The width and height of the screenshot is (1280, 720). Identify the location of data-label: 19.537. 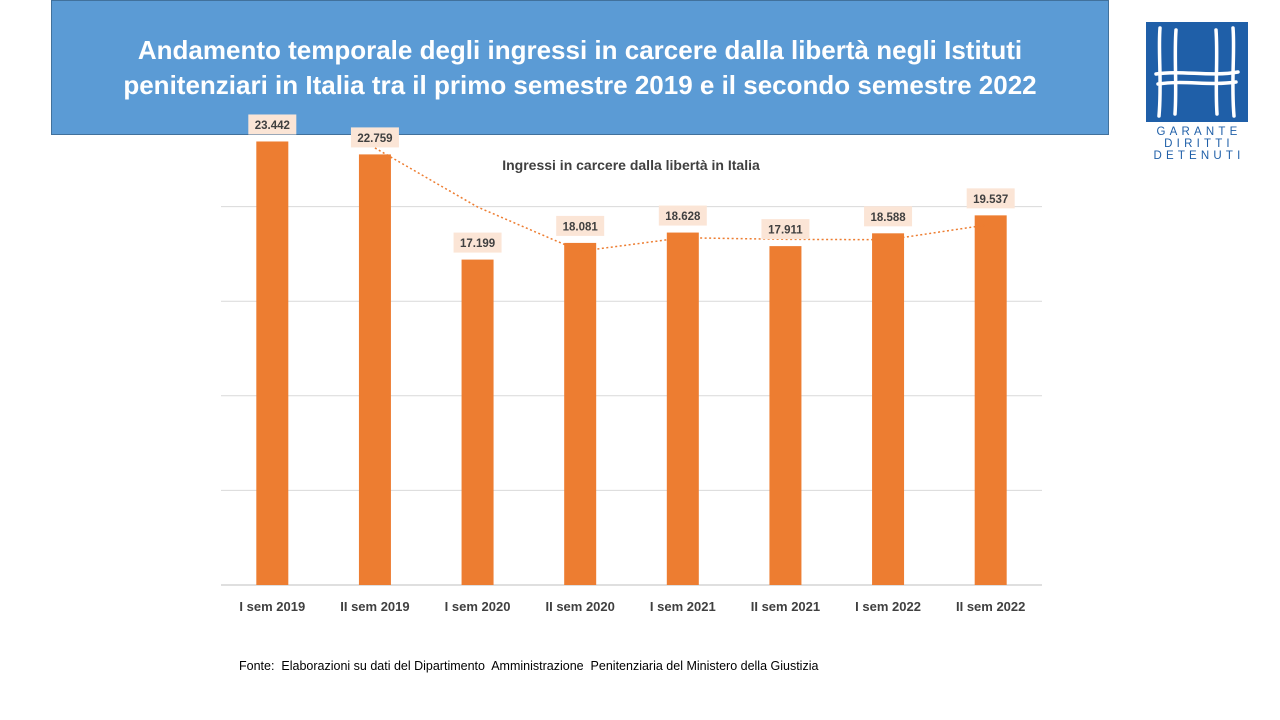
(990, 198).